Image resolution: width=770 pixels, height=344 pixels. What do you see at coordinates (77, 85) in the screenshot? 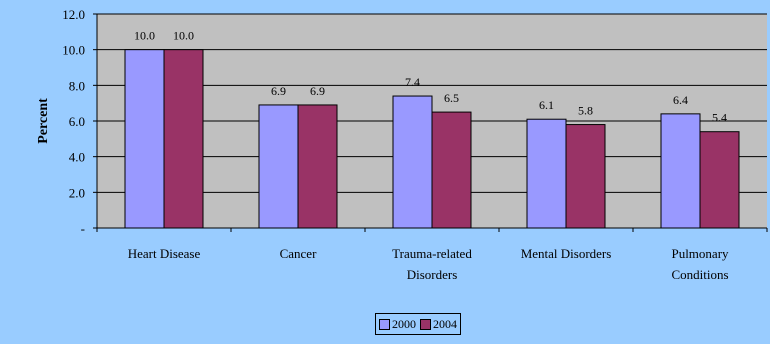
I see `y-tick-label: 8.0` at bounding box center [77, 85].